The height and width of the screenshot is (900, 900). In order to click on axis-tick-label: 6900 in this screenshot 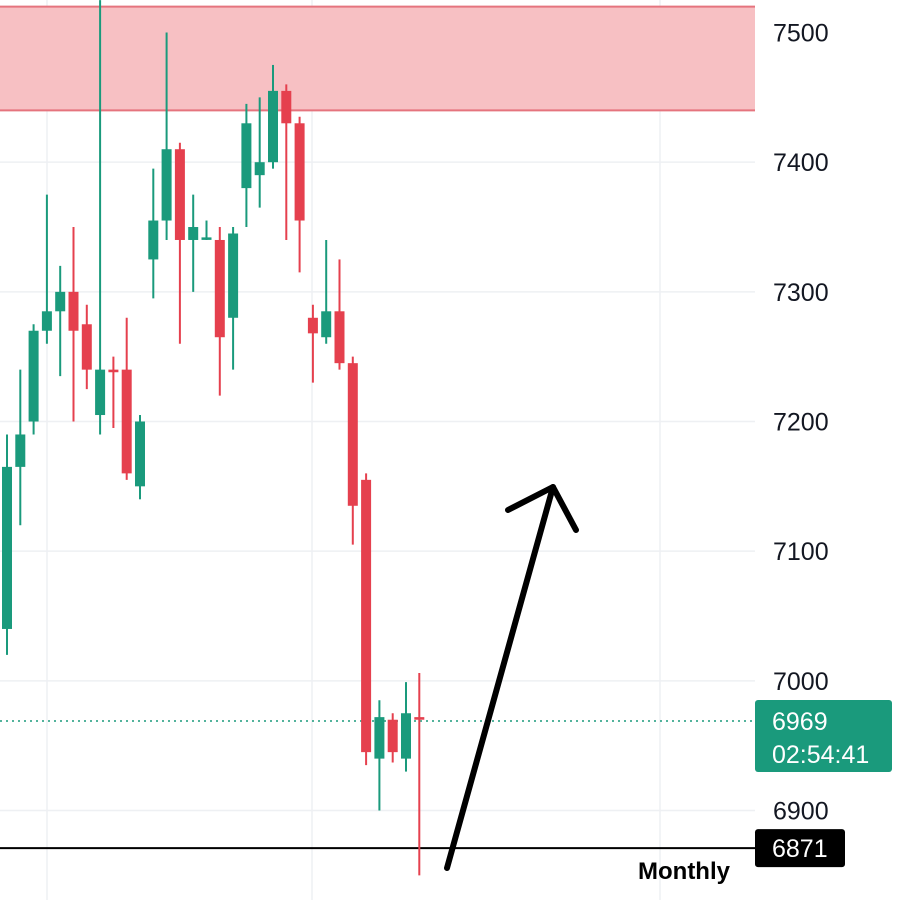, I will do `click(801, 811)`.